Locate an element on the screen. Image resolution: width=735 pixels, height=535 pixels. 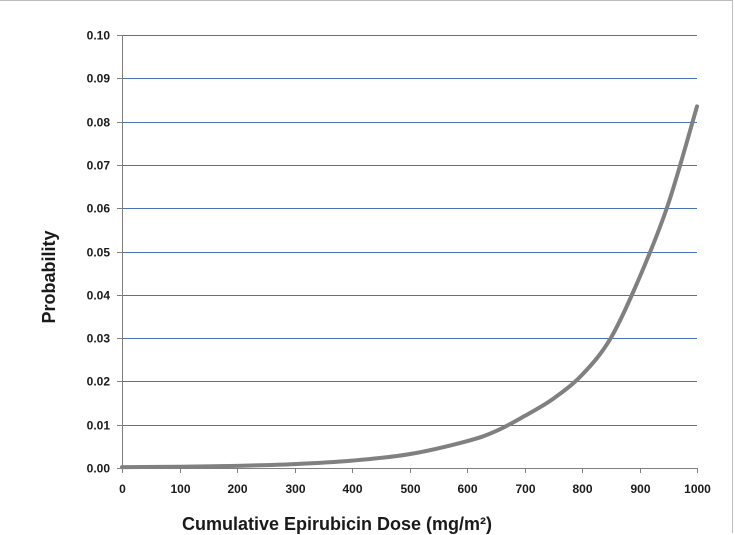
y-tick-label: 0.05 is located at coordinates (99, 253).